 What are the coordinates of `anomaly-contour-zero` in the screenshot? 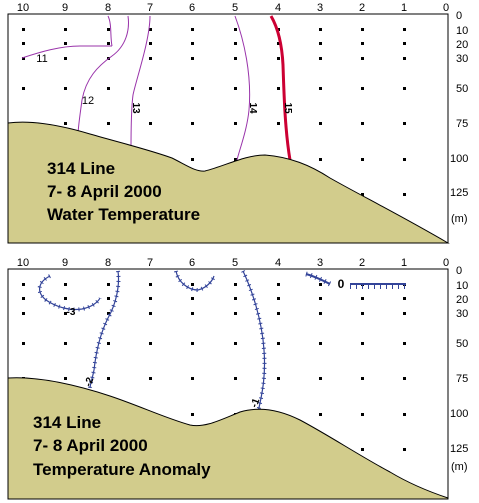 It's located at (355, 280).